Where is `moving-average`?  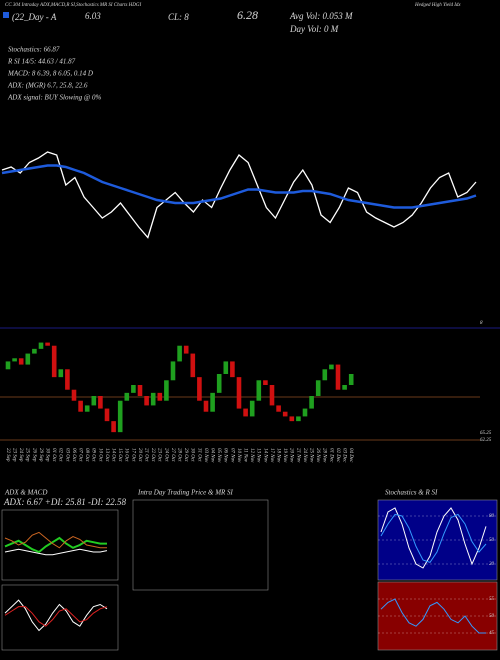 moving-average is located at coordinates (239, 186).